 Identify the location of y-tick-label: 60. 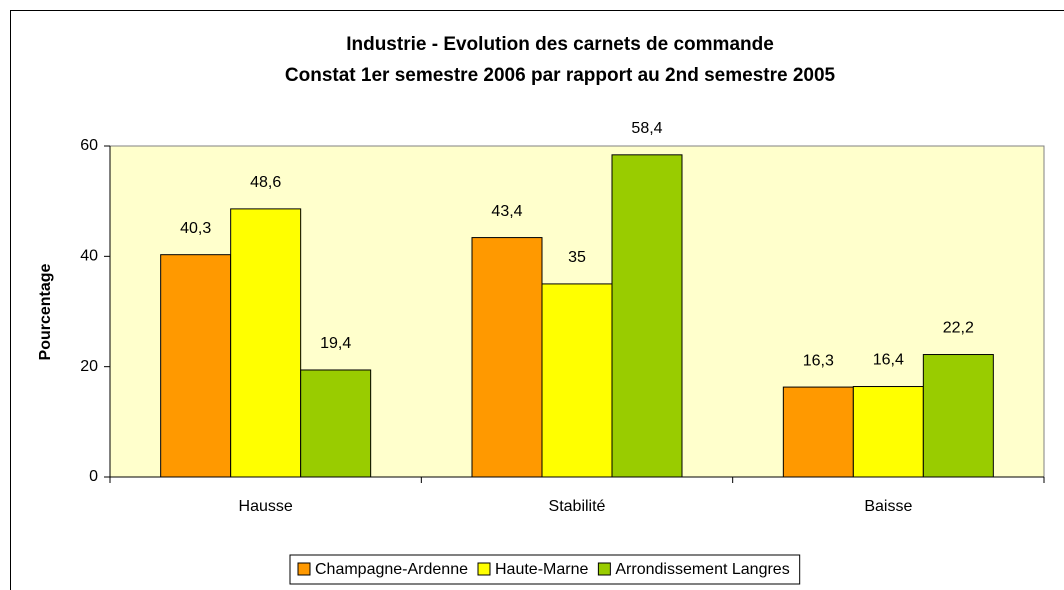
(89, 145).